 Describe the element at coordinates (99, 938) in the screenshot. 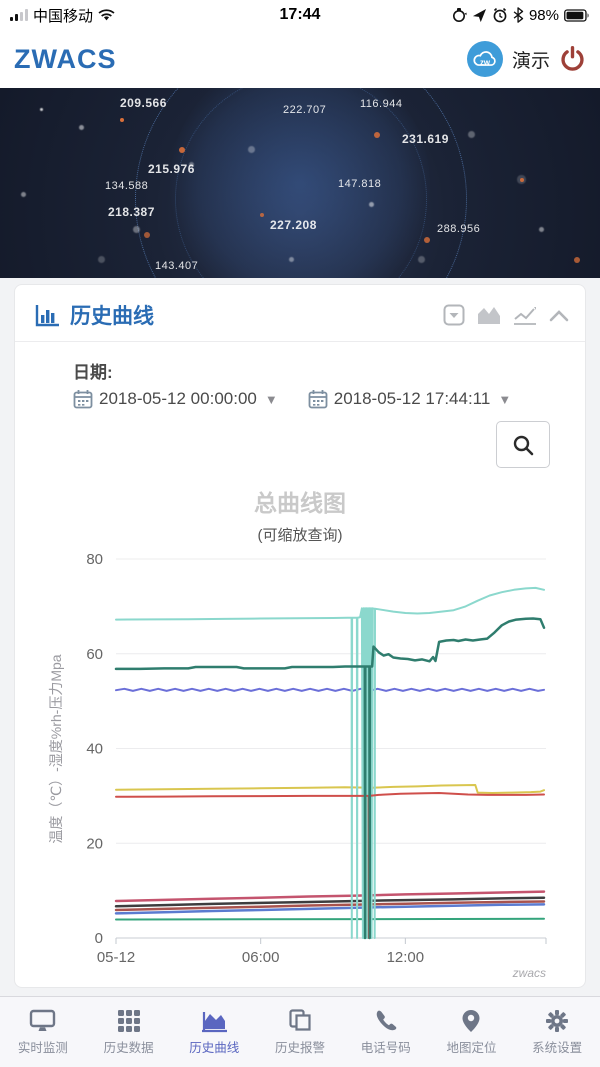

I see `svg-text: 0` at that location.